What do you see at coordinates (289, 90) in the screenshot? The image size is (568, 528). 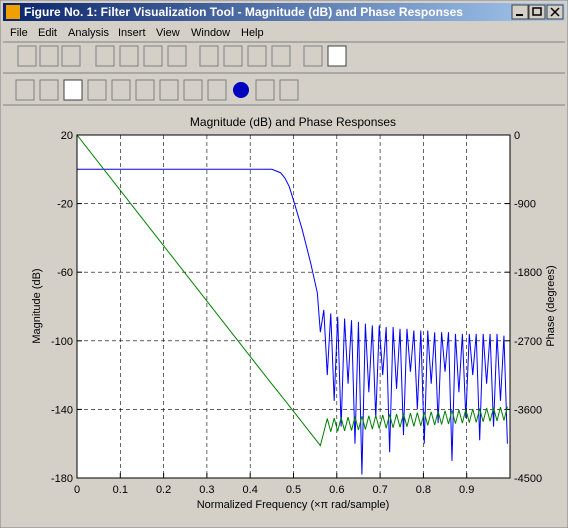 I see `sampling-button` at bounding box center [289, 90].